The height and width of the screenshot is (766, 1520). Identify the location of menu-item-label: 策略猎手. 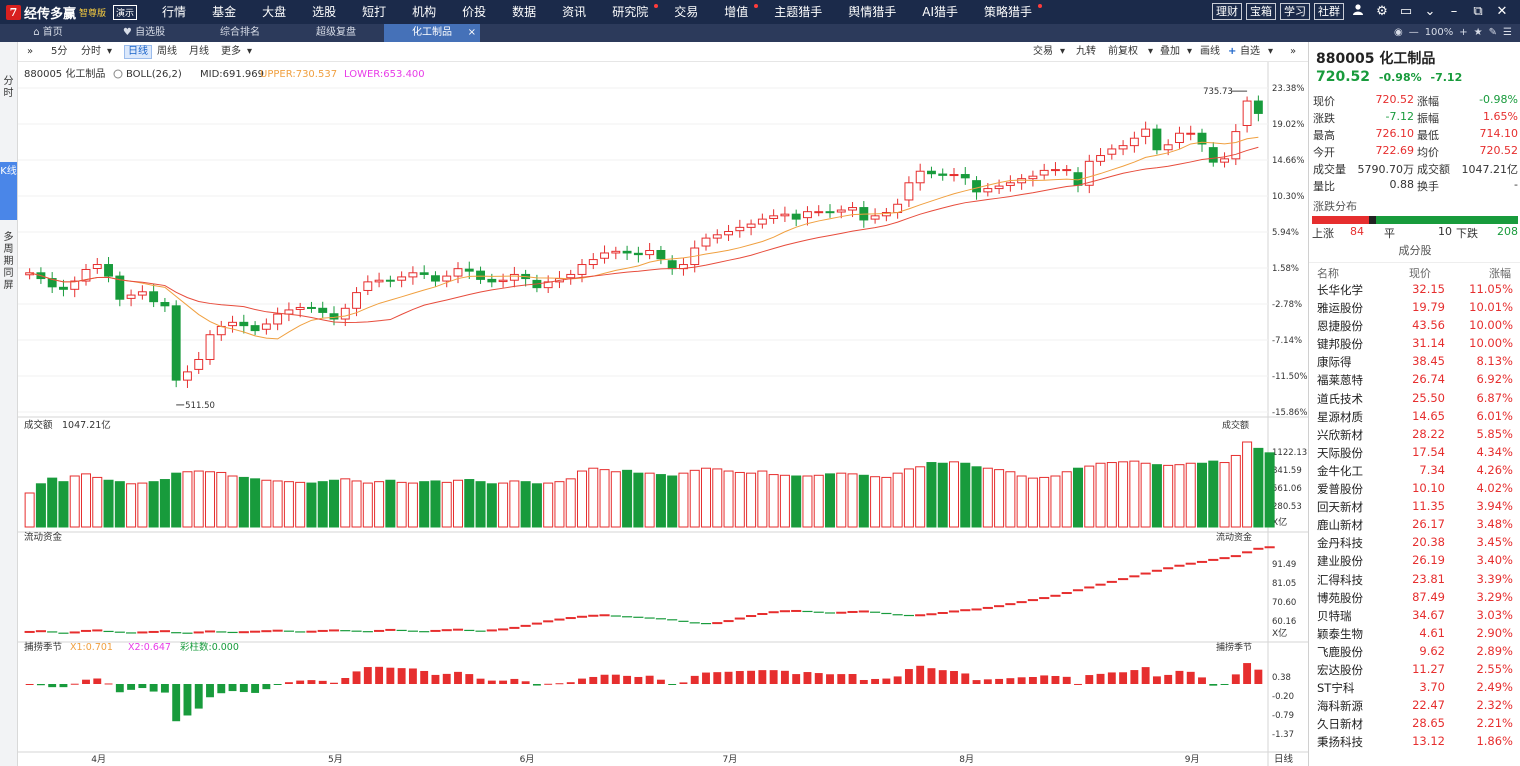
(1008, 12).